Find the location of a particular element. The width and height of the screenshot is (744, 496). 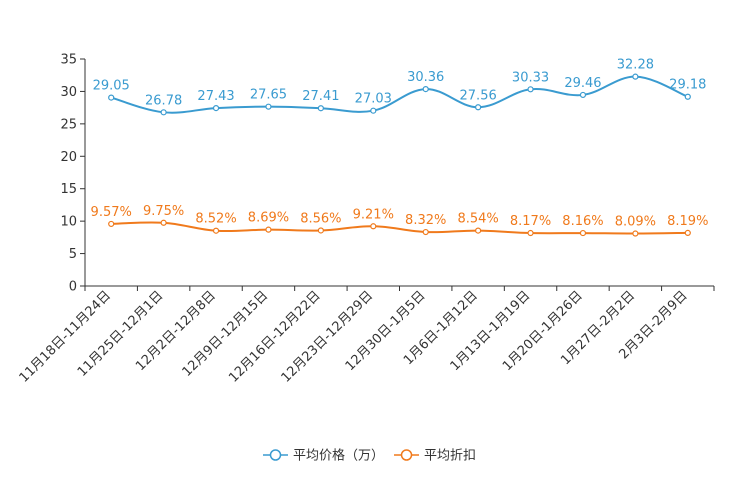

y-tick-label: 15 is located at coordinates (68, 189).